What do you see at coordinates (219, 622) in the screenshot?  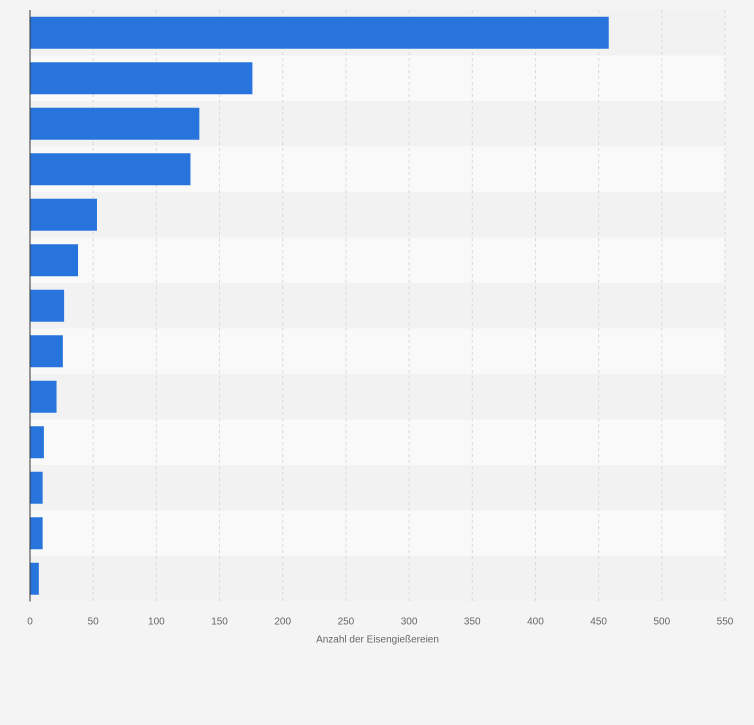 I see `x-tick-label: 150` at bounding box center [219, 622].